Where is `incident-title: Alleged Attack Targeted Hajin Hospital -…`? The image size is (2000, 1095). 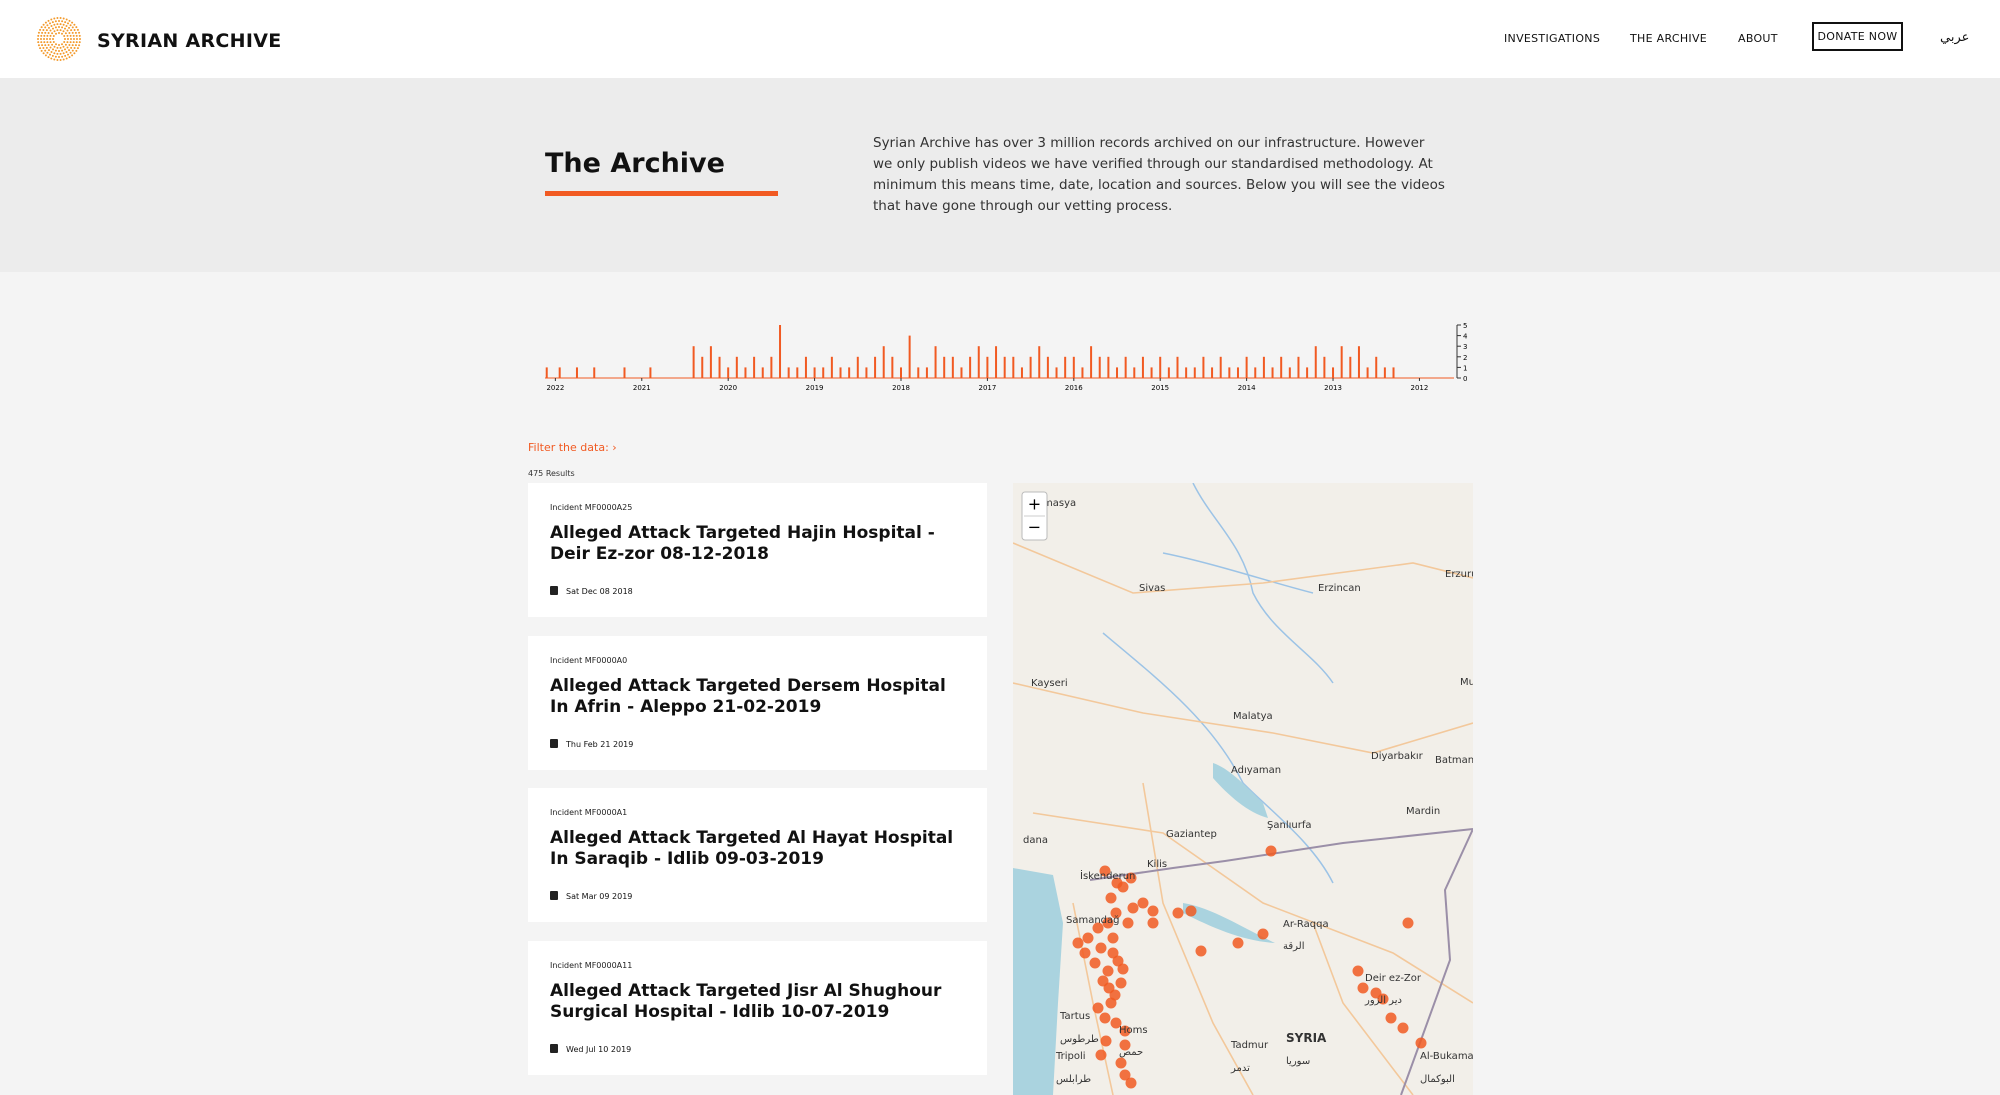
incident-title: Alleged Attack Targeted Hajin Hospital -… is located at coordinates (742, 543).